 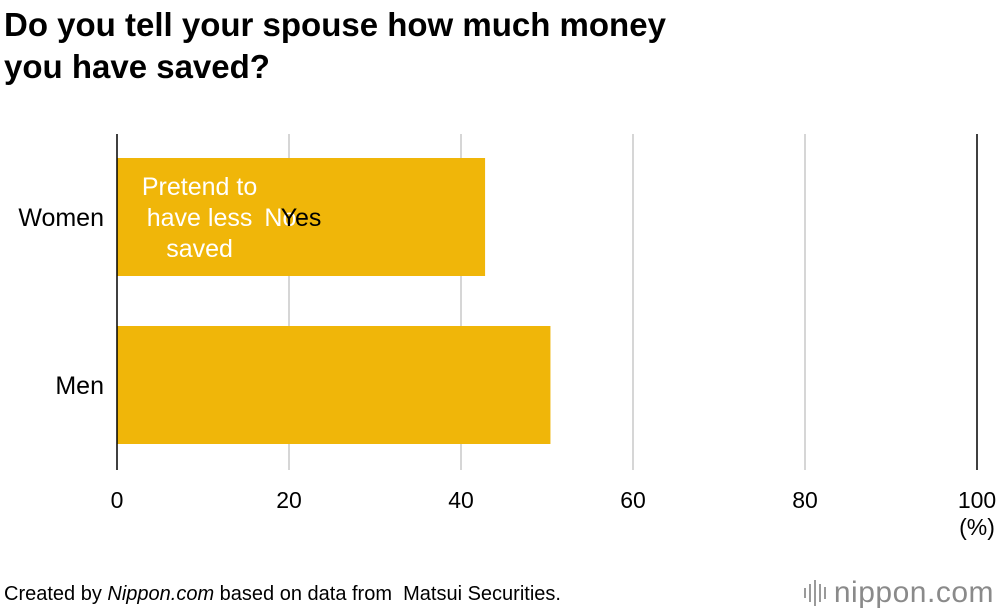 What do you see at coordinates (977, 500) in the screenshot?
I see `x-tick-label-100: 100` at bounding box center [977, 500].